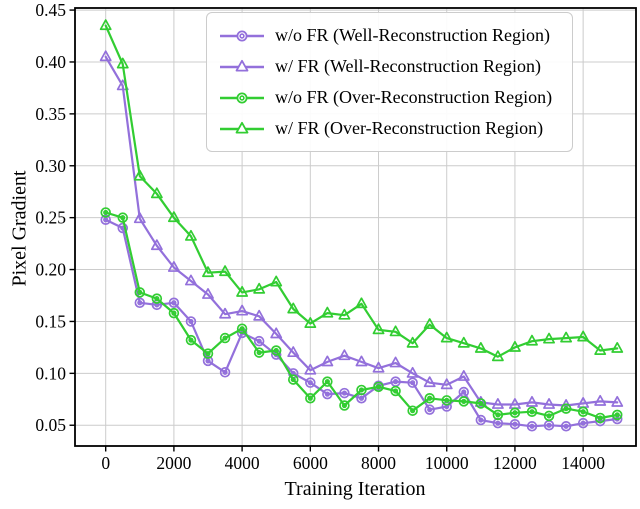 The height and width of the screenshot is (509, 640). What do you see at coordinates (173, 463) in the screenshot?
I see `x-tick-label: 2000` at bounding box center [173, 463].